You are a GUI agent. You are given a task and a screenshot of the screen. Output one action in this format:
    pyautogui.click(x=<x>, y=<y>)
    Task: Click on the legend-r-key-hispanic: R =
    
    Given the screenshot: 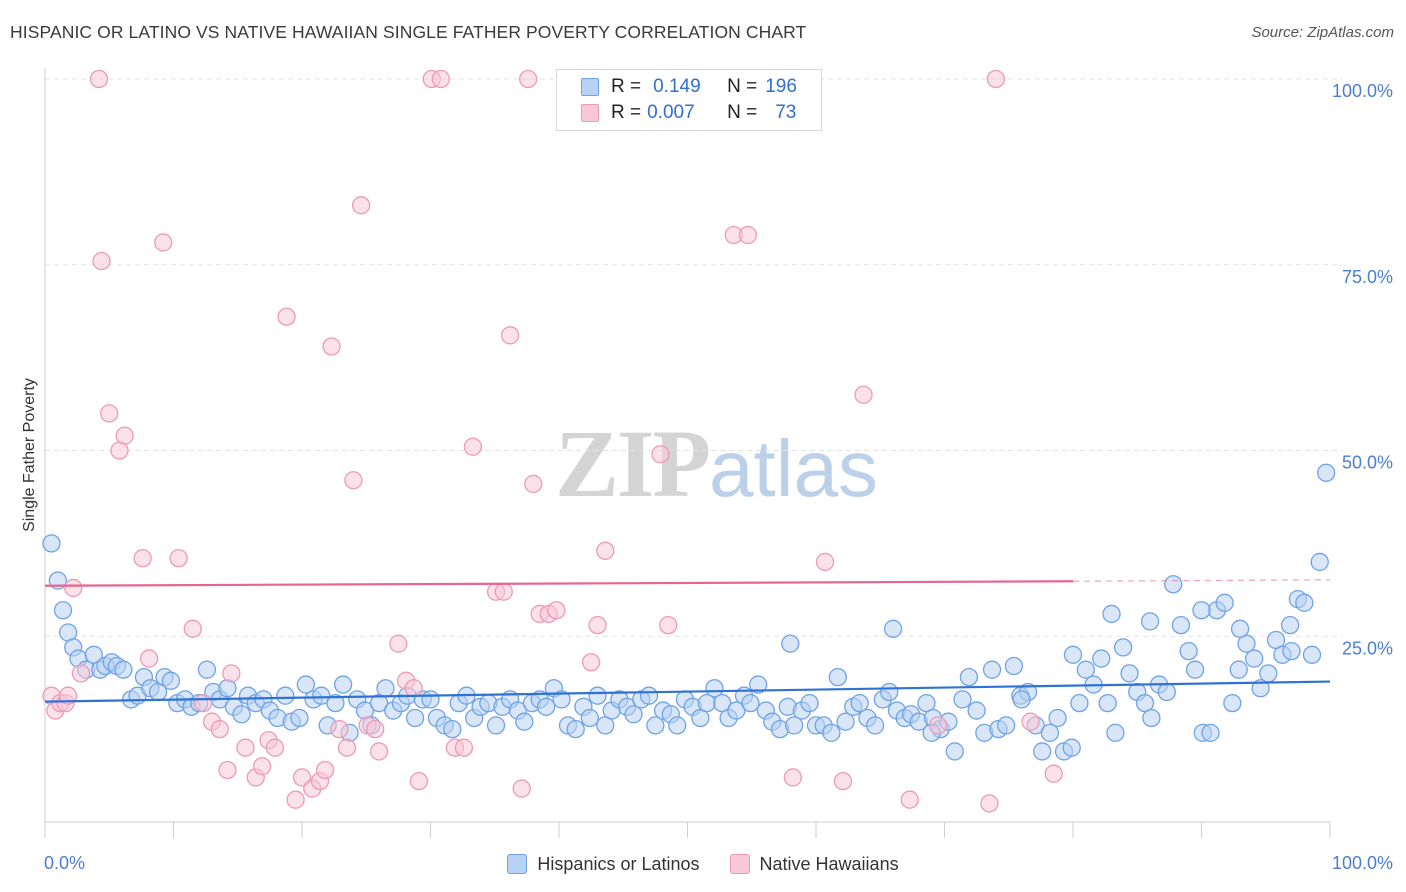 What is the action you would take?
    pyautogui.click(x=626, y=86)
    